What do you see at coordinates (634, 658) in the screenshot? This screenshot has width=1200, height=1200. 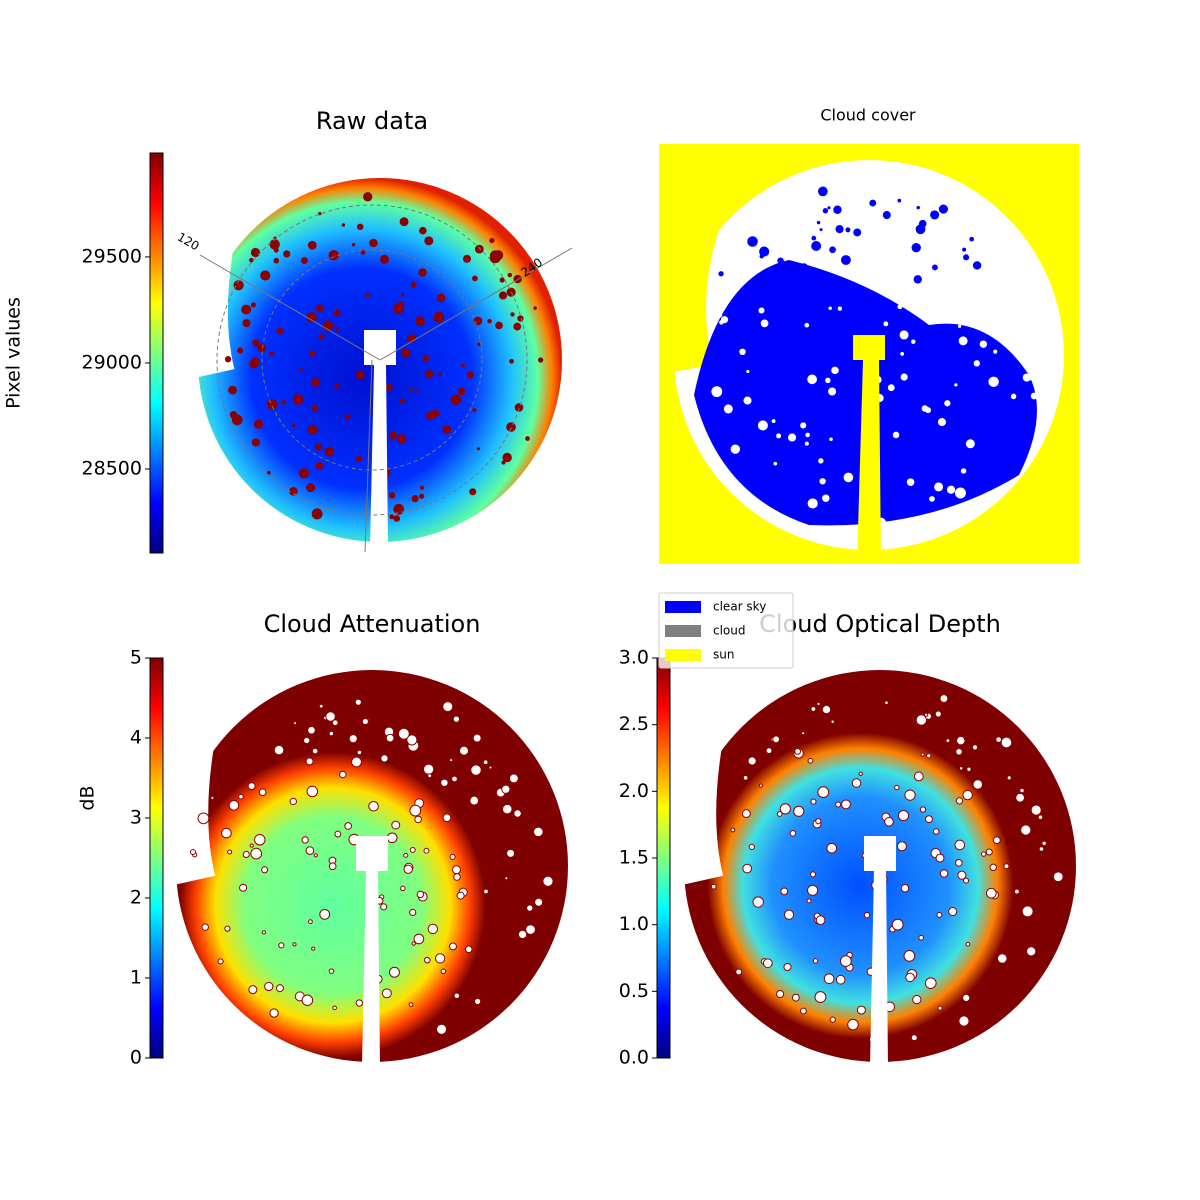 I see `colorbar-tick-label: 3.0` at bounding box center [634, 658].